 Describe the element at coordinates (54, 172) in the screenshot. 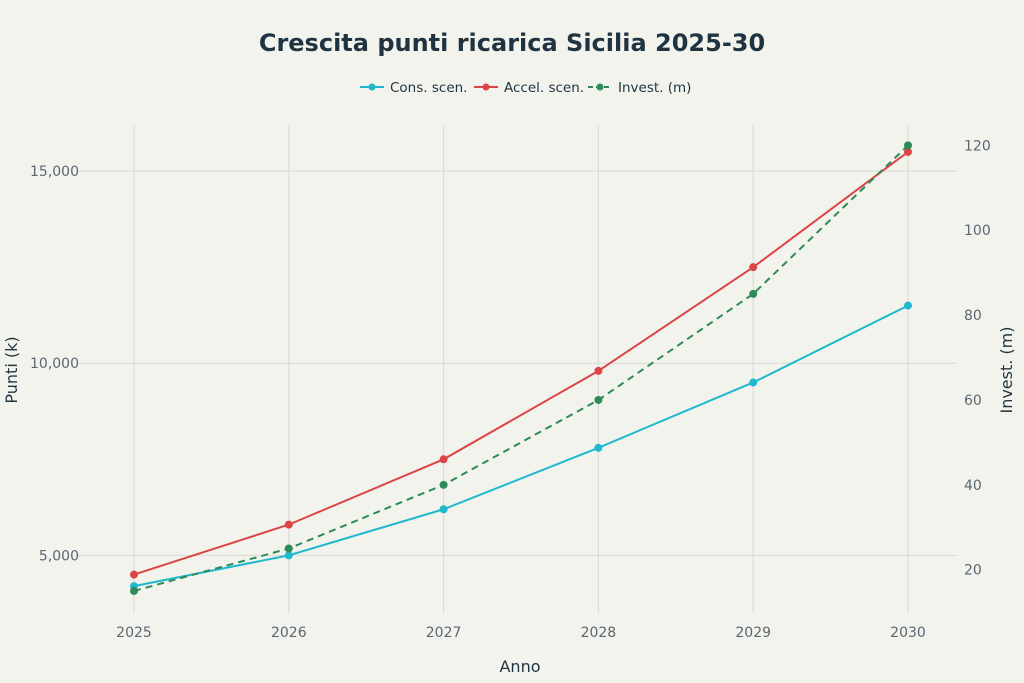

I see `y-tick-label: 15,000` at that location.